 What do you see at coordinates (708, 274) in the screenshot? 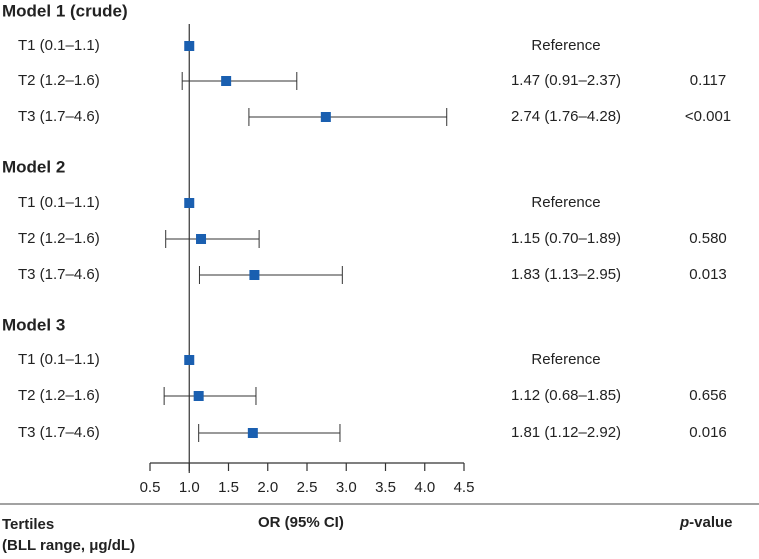
I see `p-value: 0.013` at bounding box center [708, 274].